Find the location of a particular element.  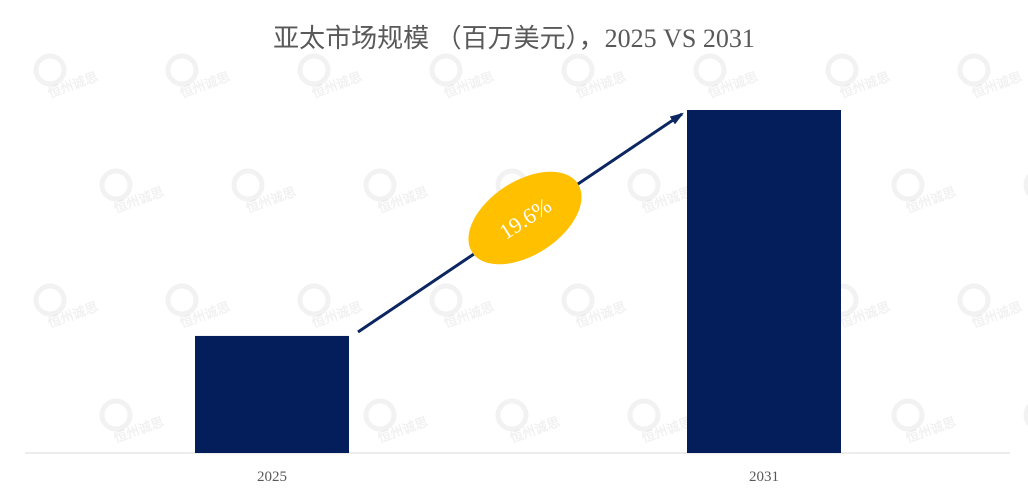

bar-2031 is located at coordinates (764, 281).